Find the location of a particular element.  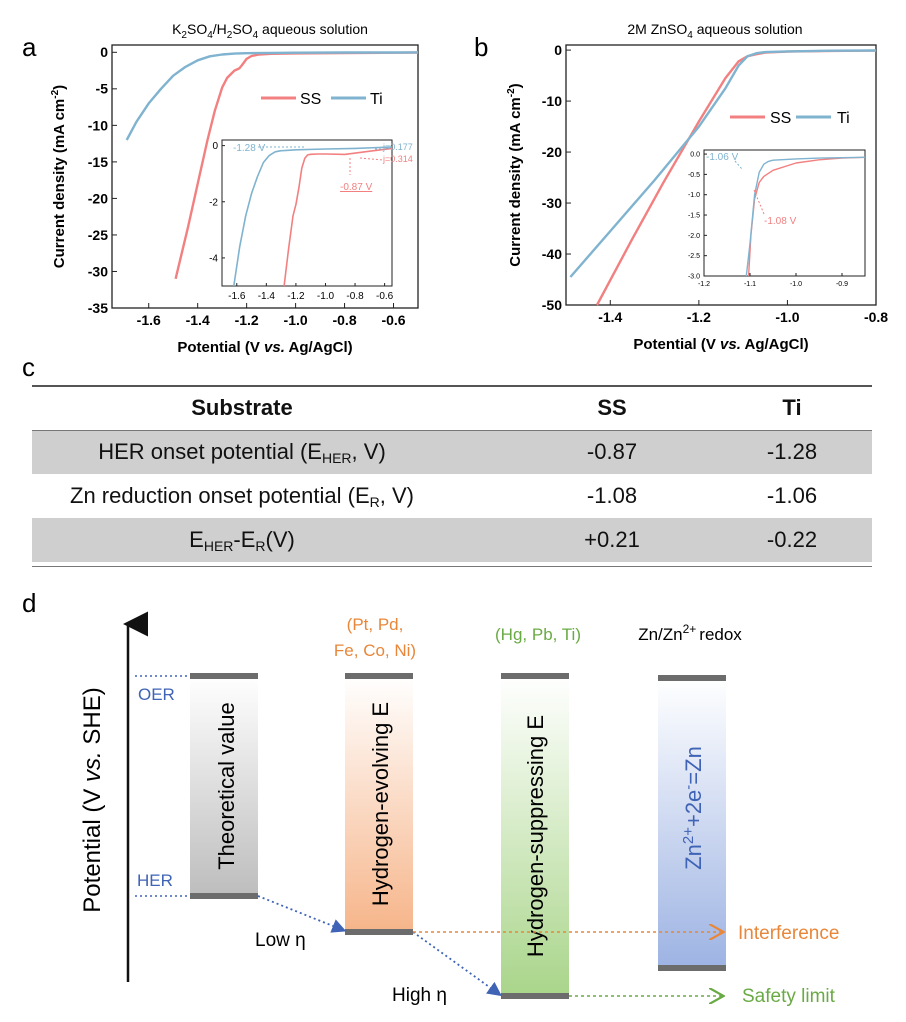

inset-a-ti-onset: -1.28 V is located at coordinates (249, 148).